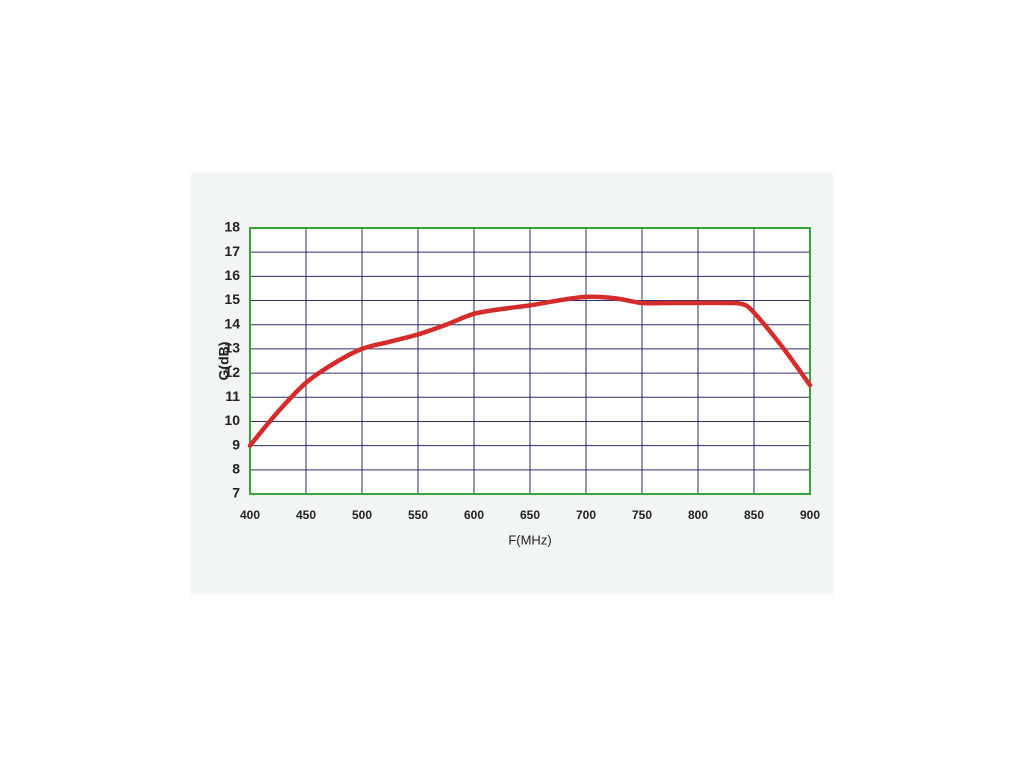 The image size is (1024, 768). What do you see at coordinates (586, 515) in the screenshot?
I see `x-tick-label: 700` at bounding box center [586, 515].